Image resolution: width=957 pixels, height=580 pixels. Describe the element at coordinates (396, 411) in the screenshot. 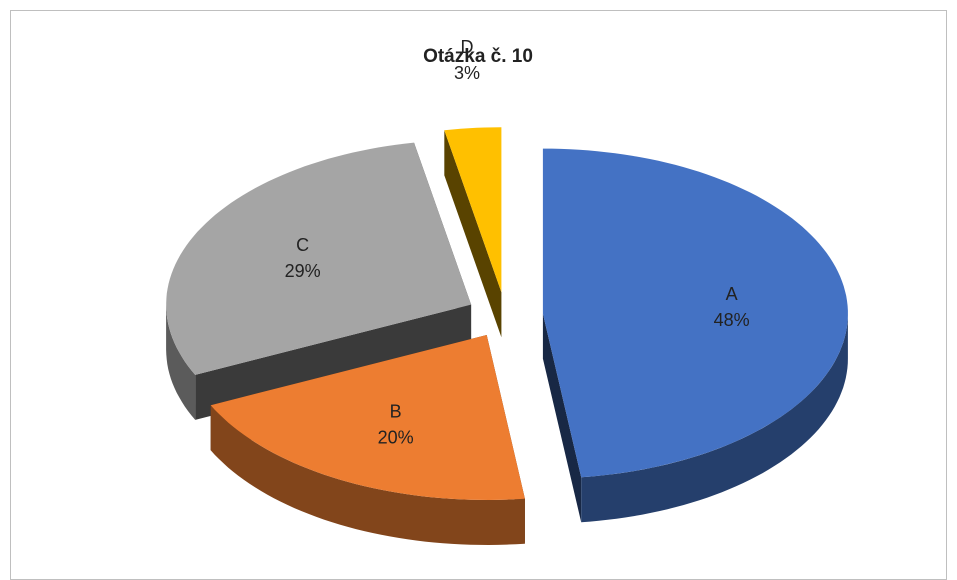

I see `data-label-category: B` at that location.